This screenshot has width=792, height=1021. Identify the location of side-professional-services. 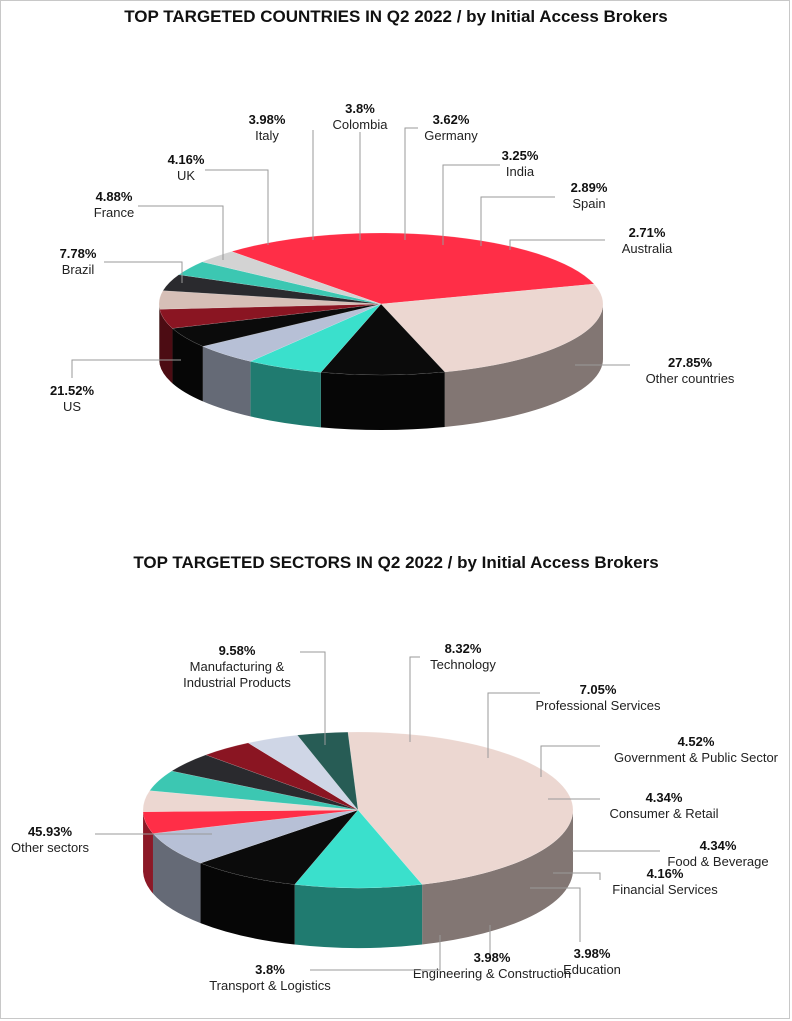
(176, 878).